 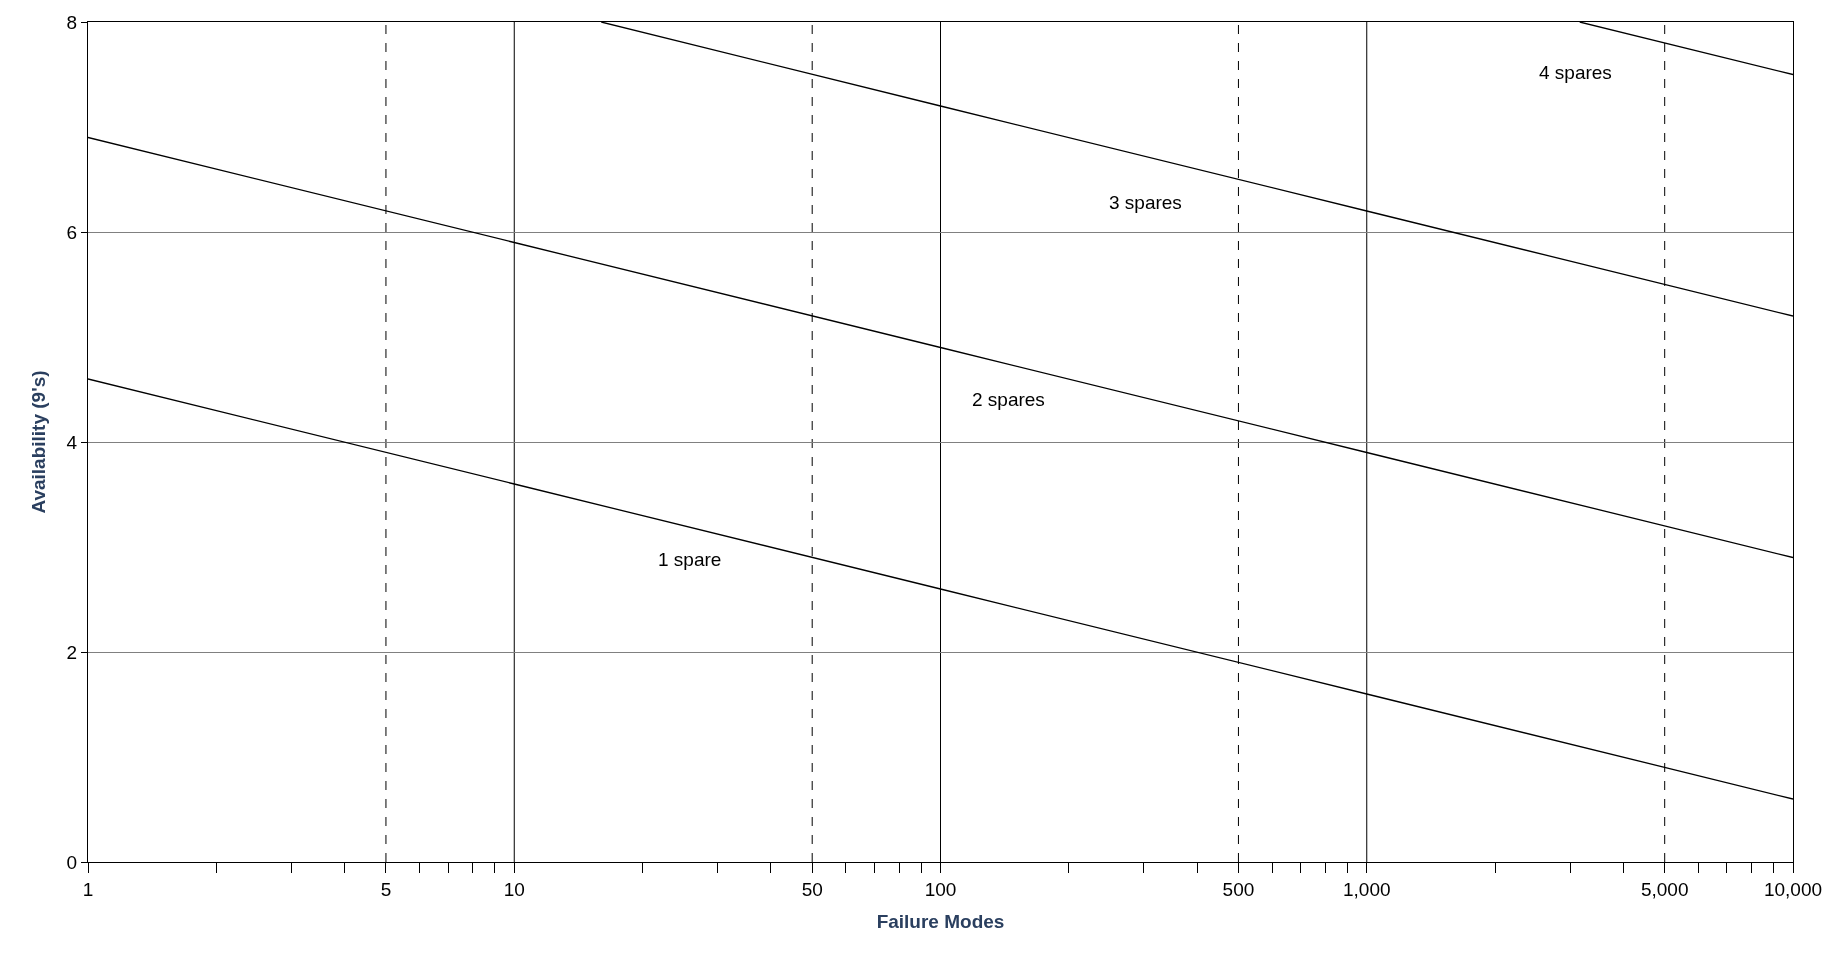 What do you see at coordinates (72, 862) in the screenshot?
I see `y-tick-label: 0` at bounding box center [72, 862].